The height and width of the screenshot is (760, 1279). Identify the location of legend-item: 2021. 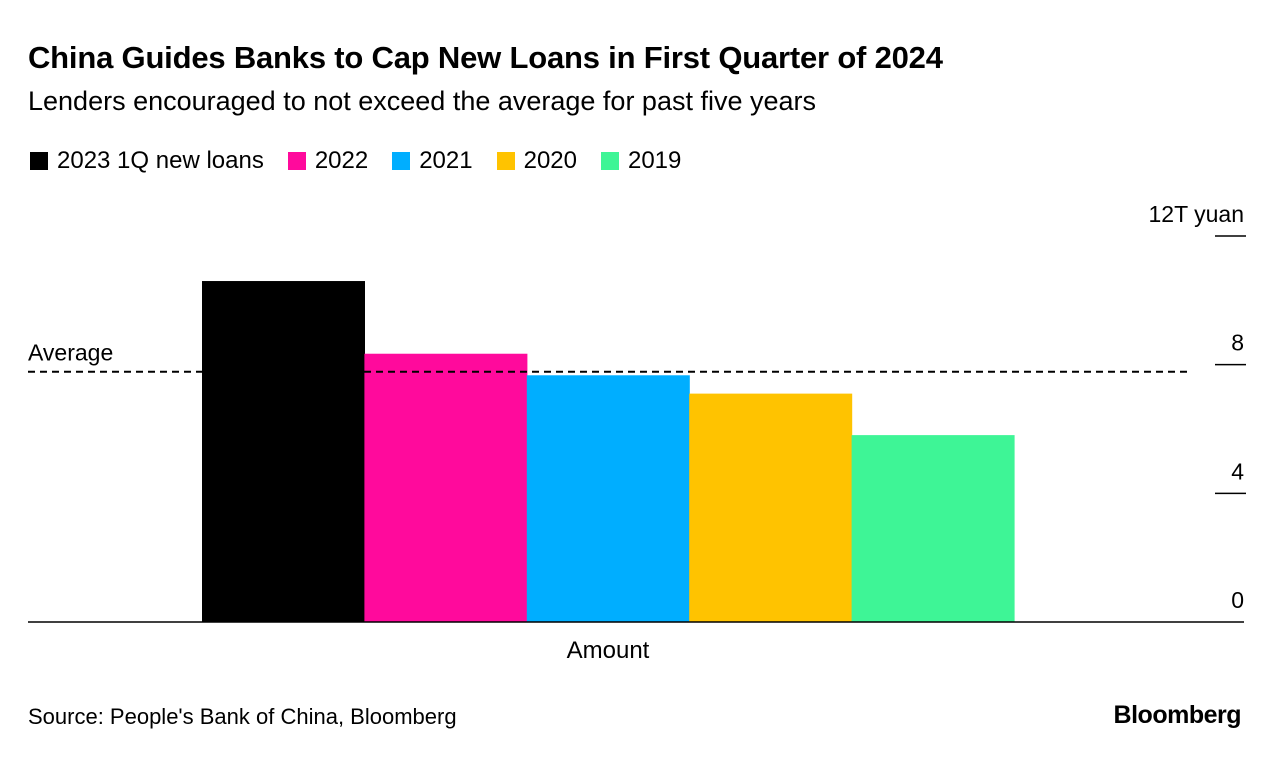
(432, 161).